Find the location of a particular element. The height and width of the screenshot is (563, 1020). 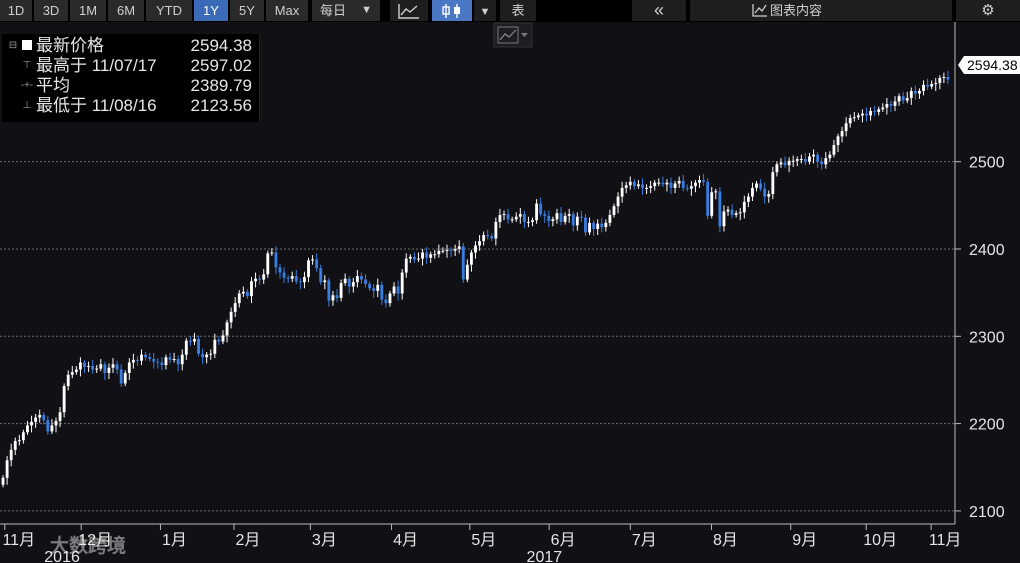

frequency-select: 每日 ▼ is located at coordinates (346, 10).